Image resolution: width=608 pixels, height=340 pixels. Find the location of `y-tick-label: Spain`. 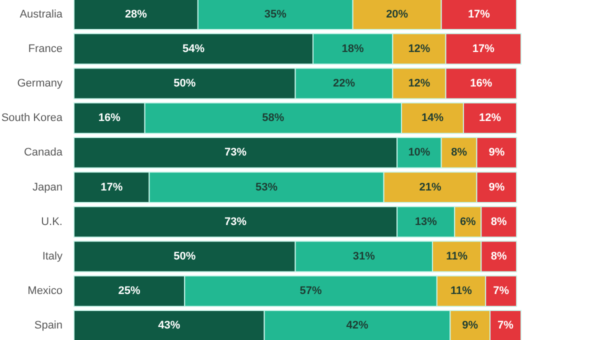

y-tick-label: Spain is located at coordinates (48, 326).